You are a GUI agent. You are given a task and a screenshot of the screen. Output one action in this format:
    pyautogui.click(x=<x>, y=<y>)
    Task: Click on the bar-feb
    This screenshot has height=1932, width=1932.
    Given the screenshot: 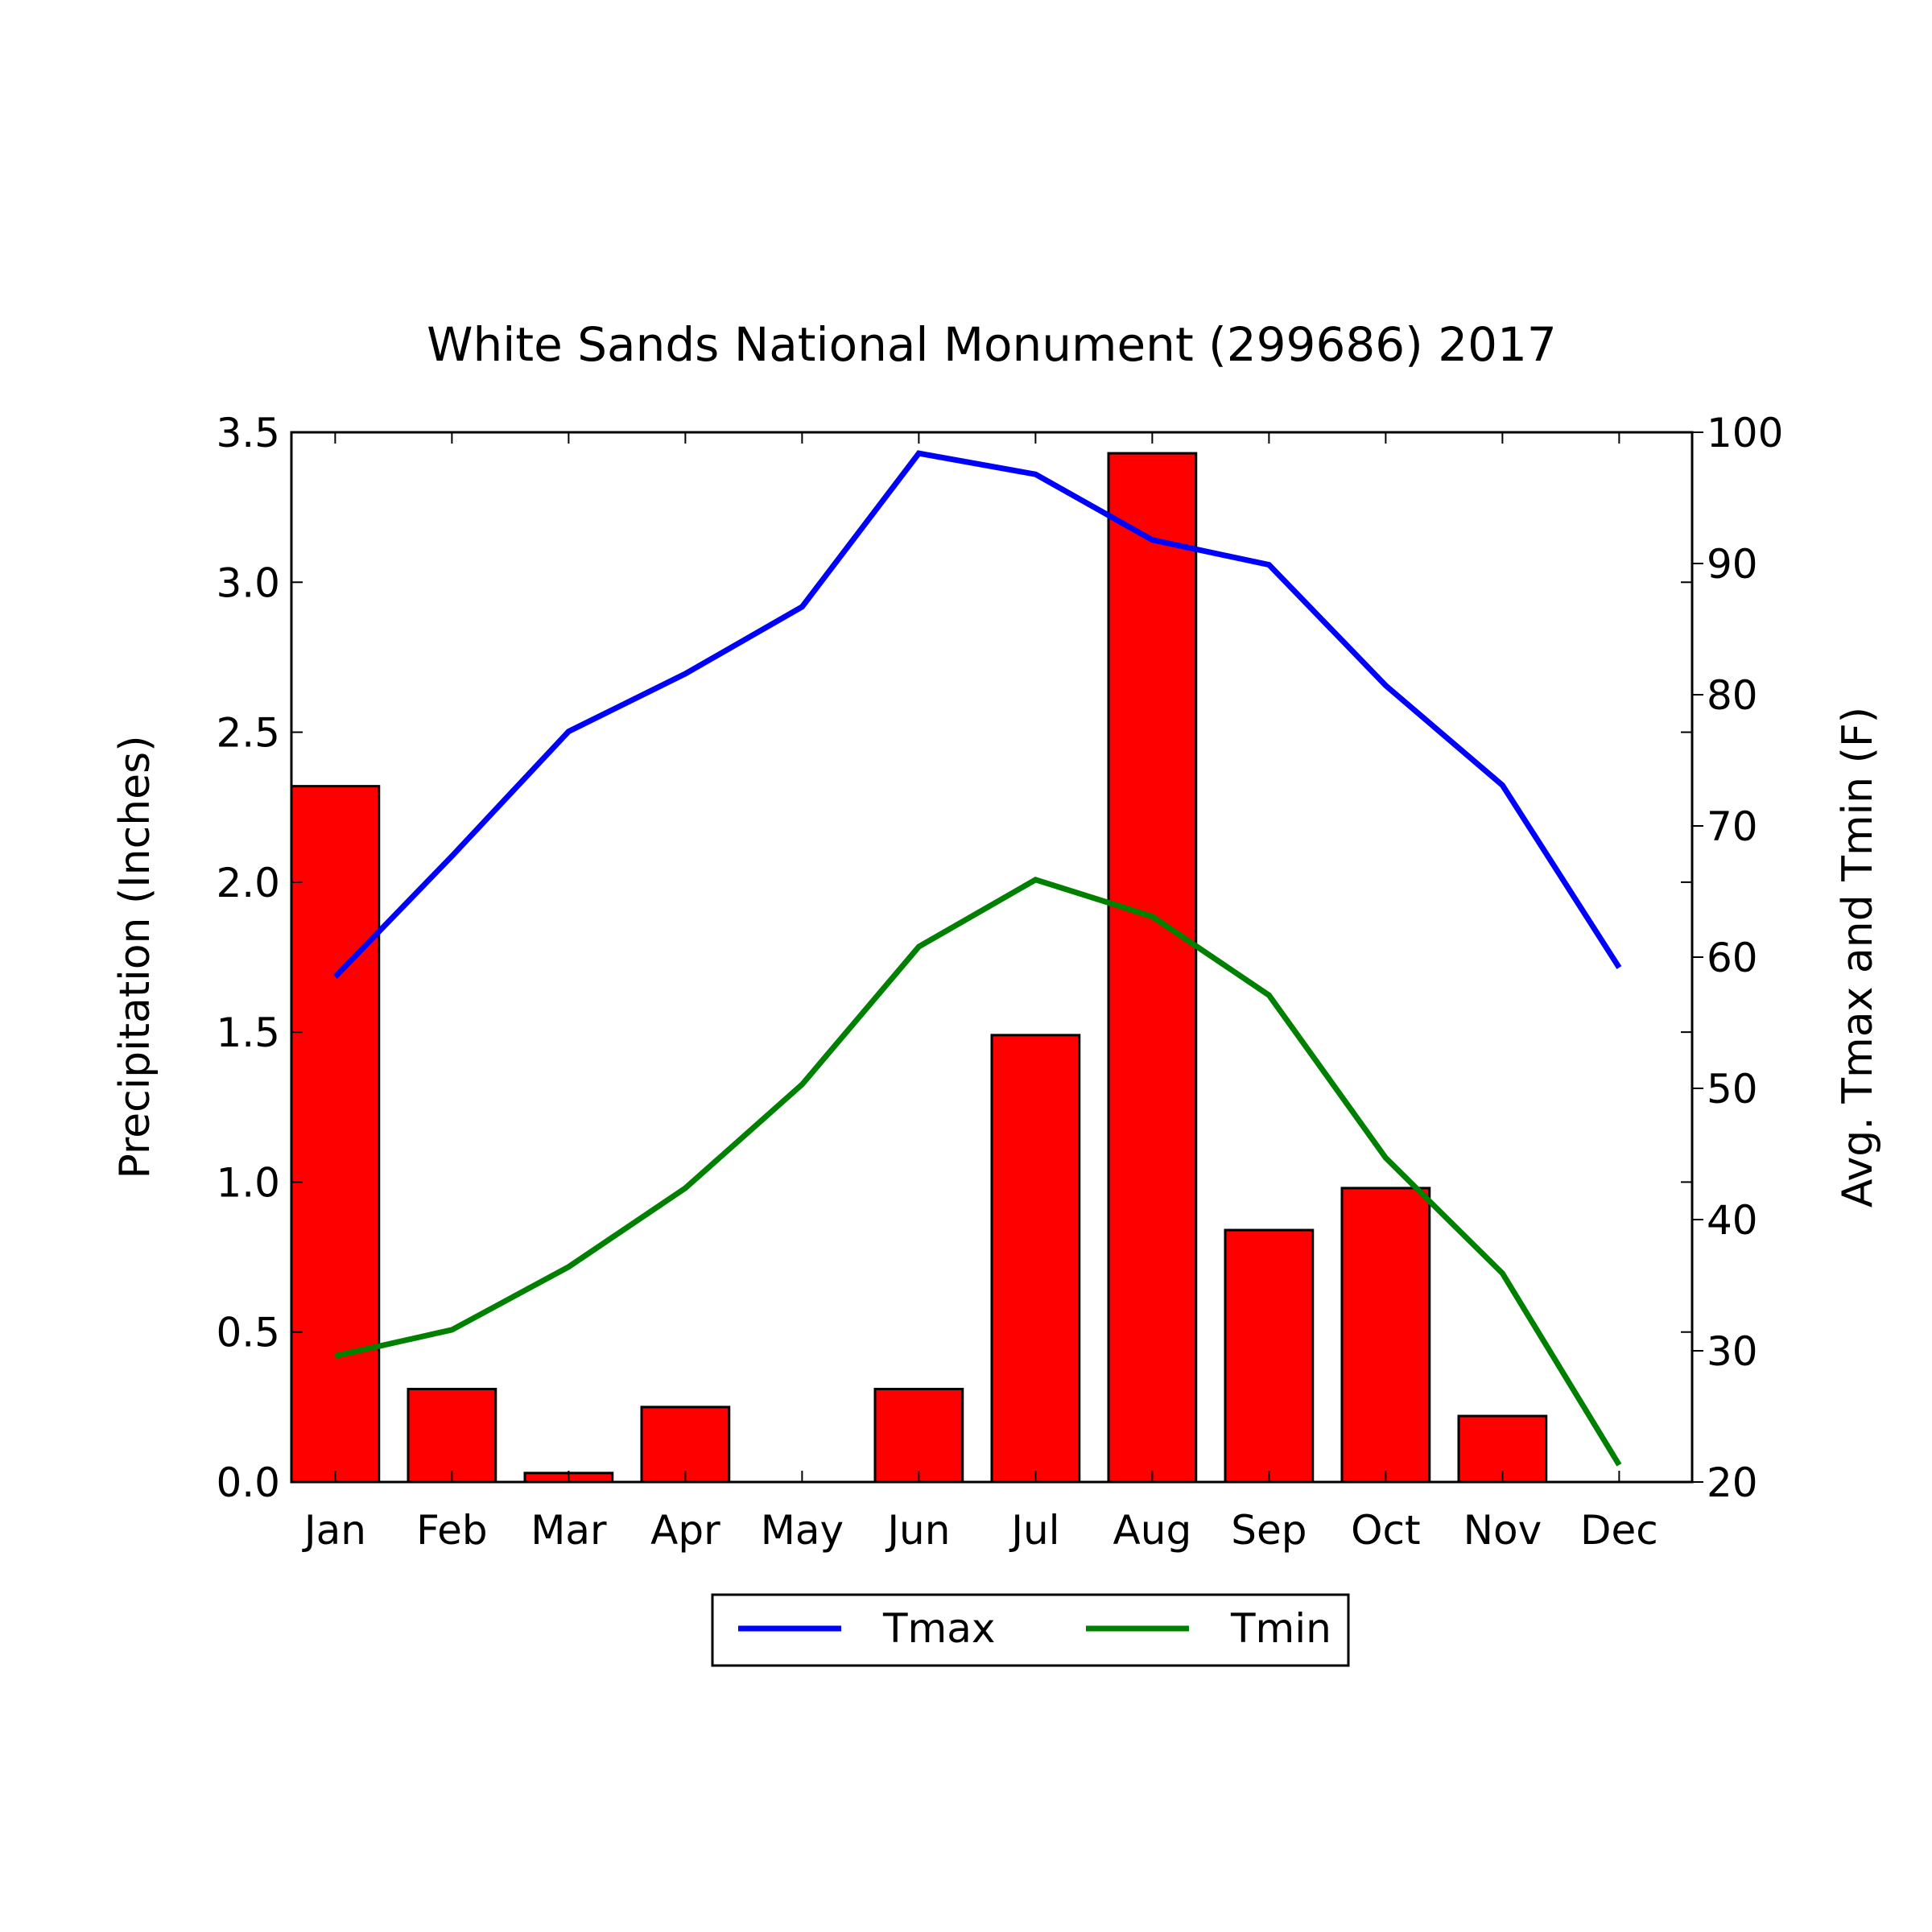 What is the action you would take?
    pyautogui.click(x=452, y=1436)
    